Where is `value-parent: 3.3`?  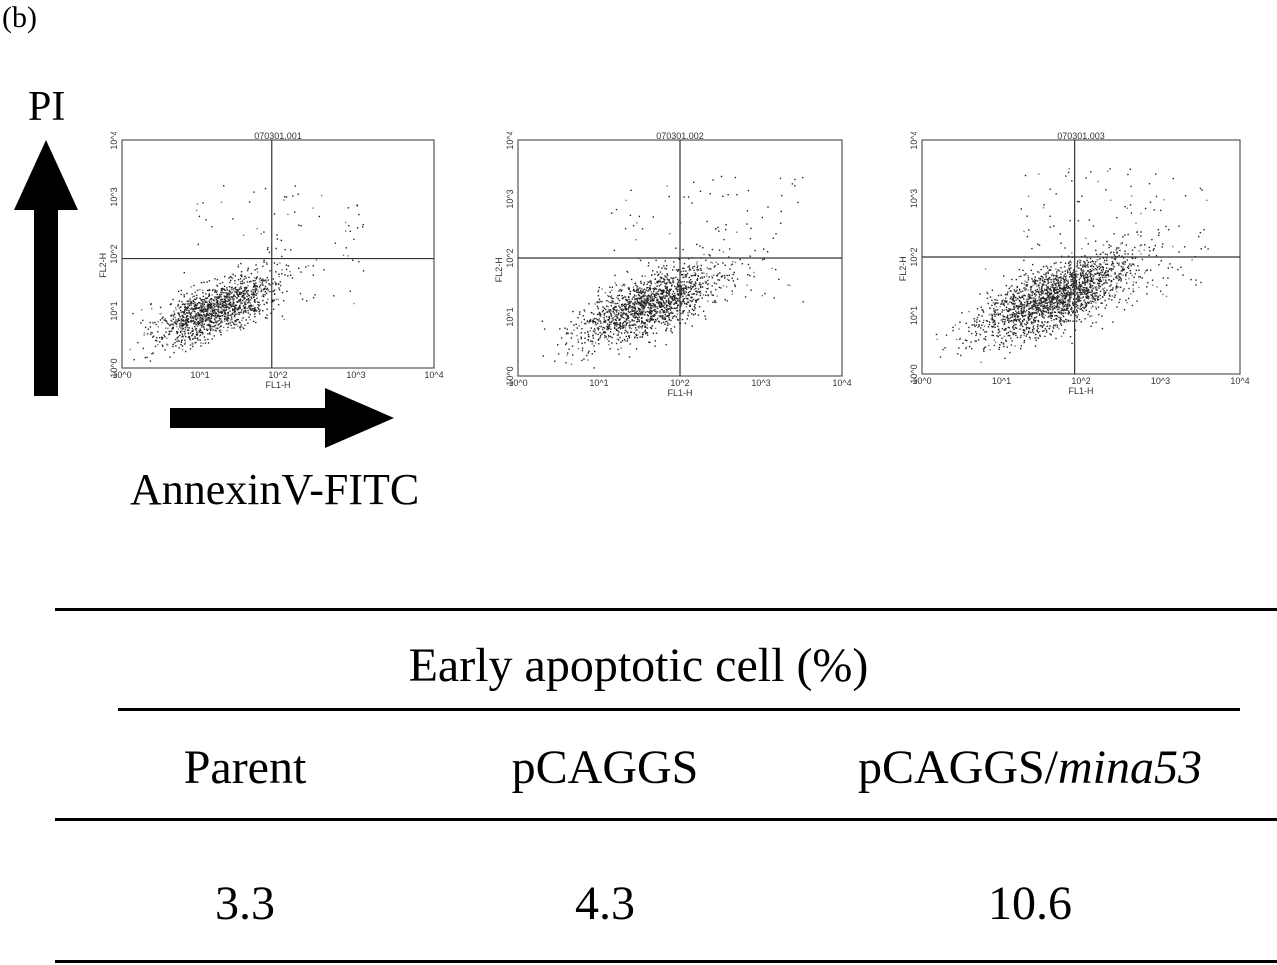
value-parent: 3.3 is located at coordinates (245, 903).